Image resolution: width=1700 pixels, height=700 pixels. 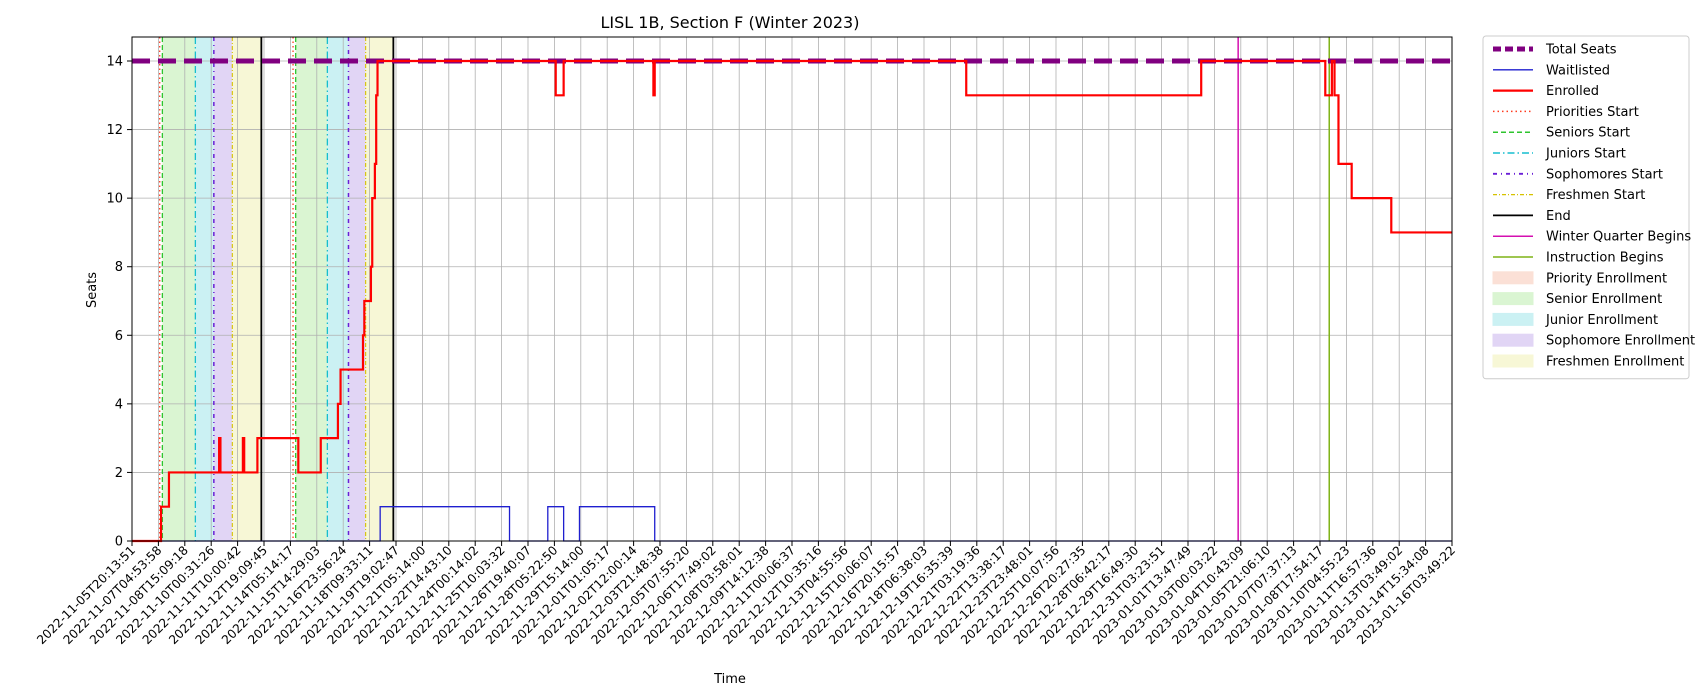 I want to click on legend-label: Priority Enrollment, so click(x=1606, y=278).